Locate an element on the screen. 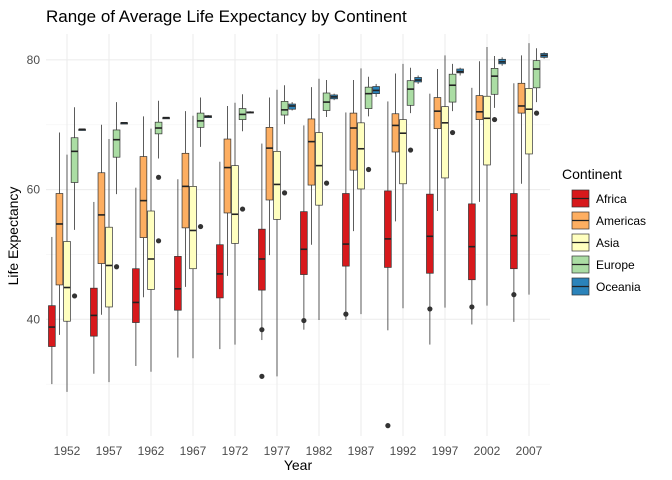 The image size is (672, 480). box-europe-1992 is located at coordinates (410, 110).